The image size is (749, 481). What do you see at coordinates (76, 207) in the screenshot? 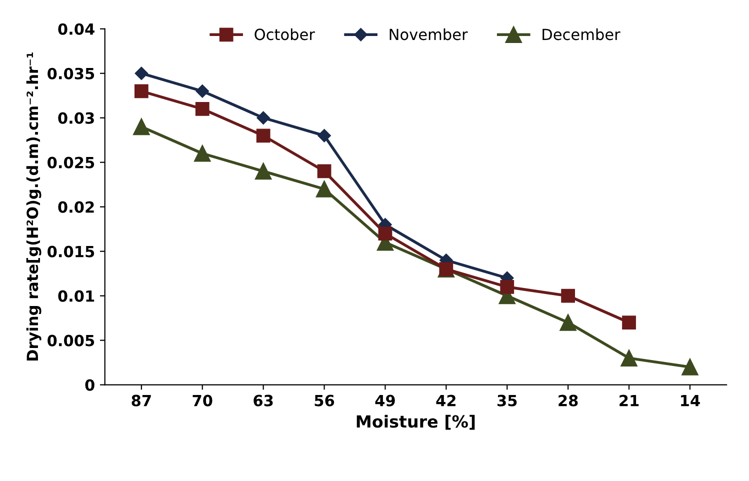
I see `y-tick-label: 0.02` at bounding box center [76, 207].